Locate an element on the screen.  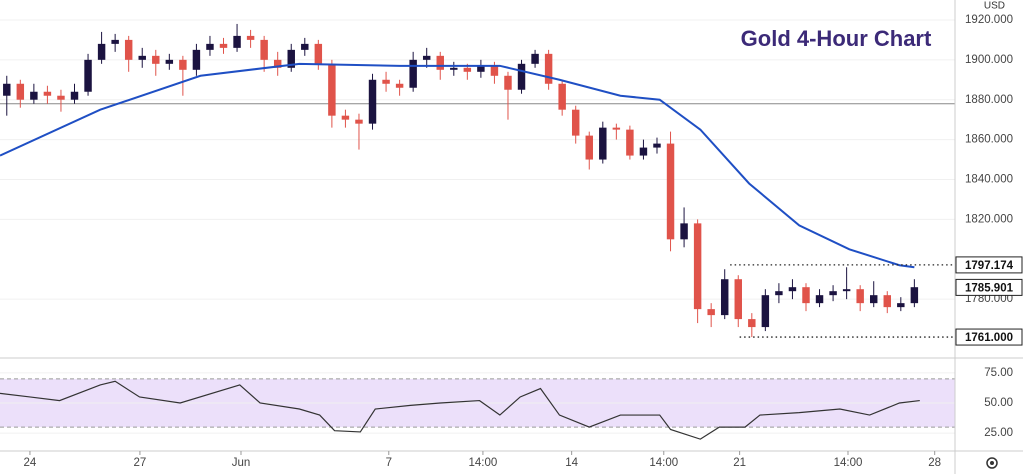
y-tick-label: 1920.000 is located at coordinates (989, 20).